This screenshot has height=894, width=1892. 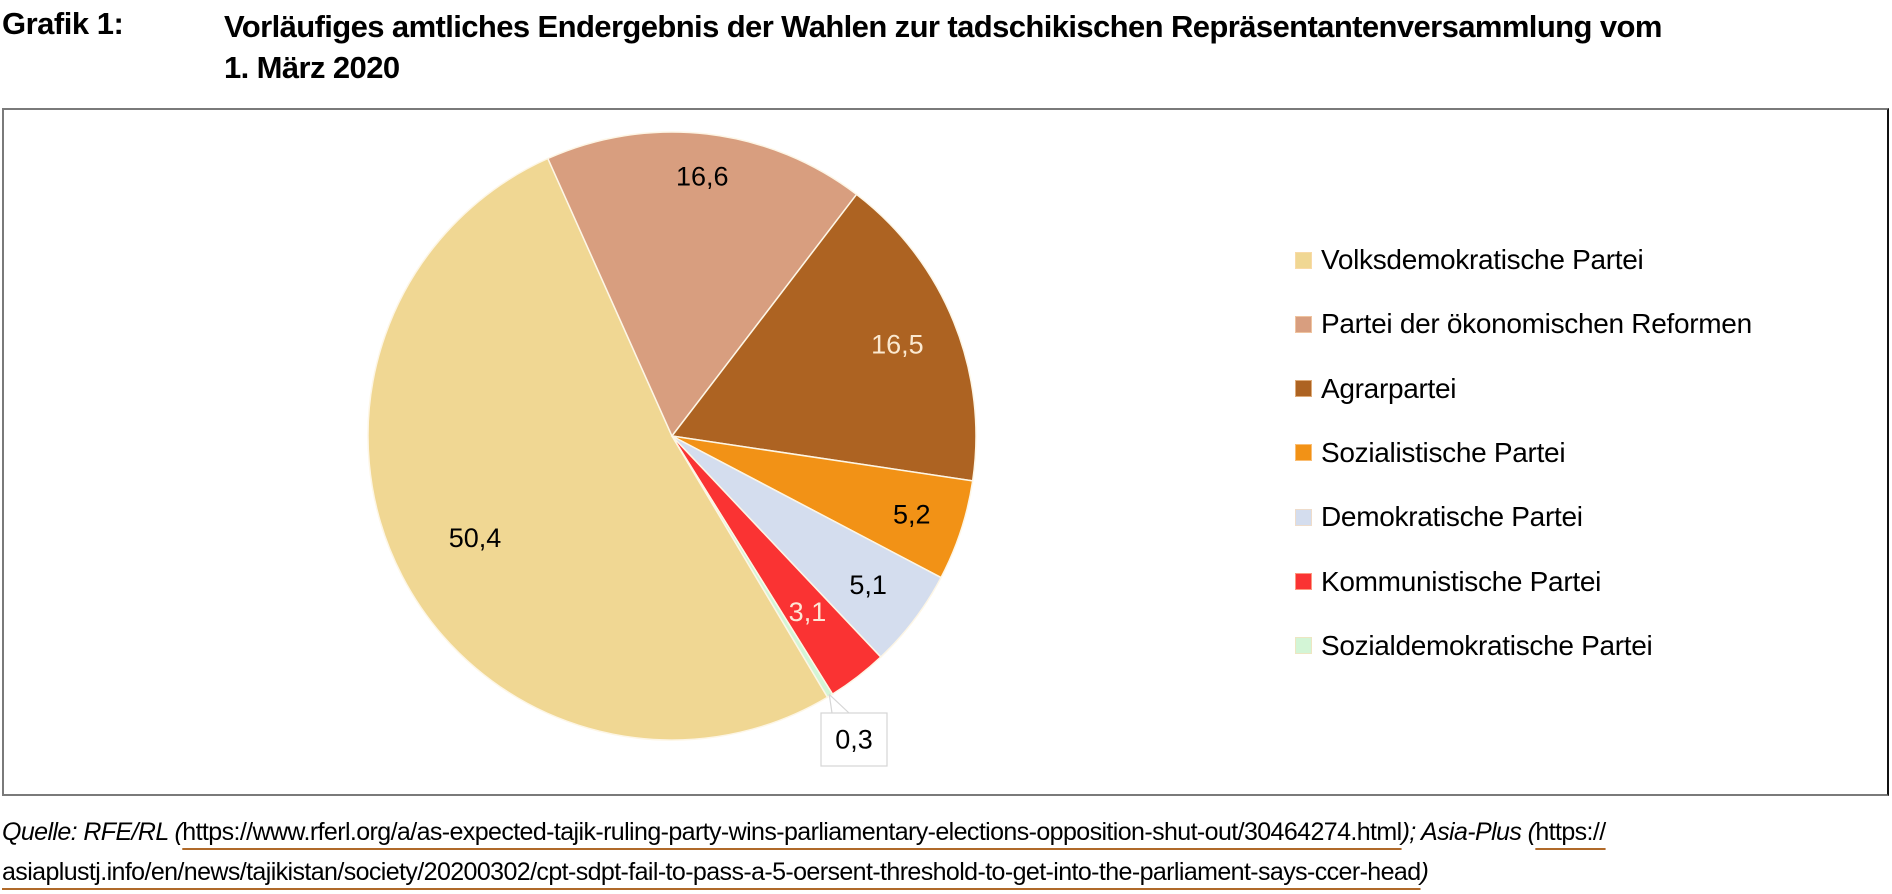 What do you see at coordinates (475, 538) in the screenshot?
I see `data-label-volksdemokratische-partei: 50,4` at bounding box center [475, 538].